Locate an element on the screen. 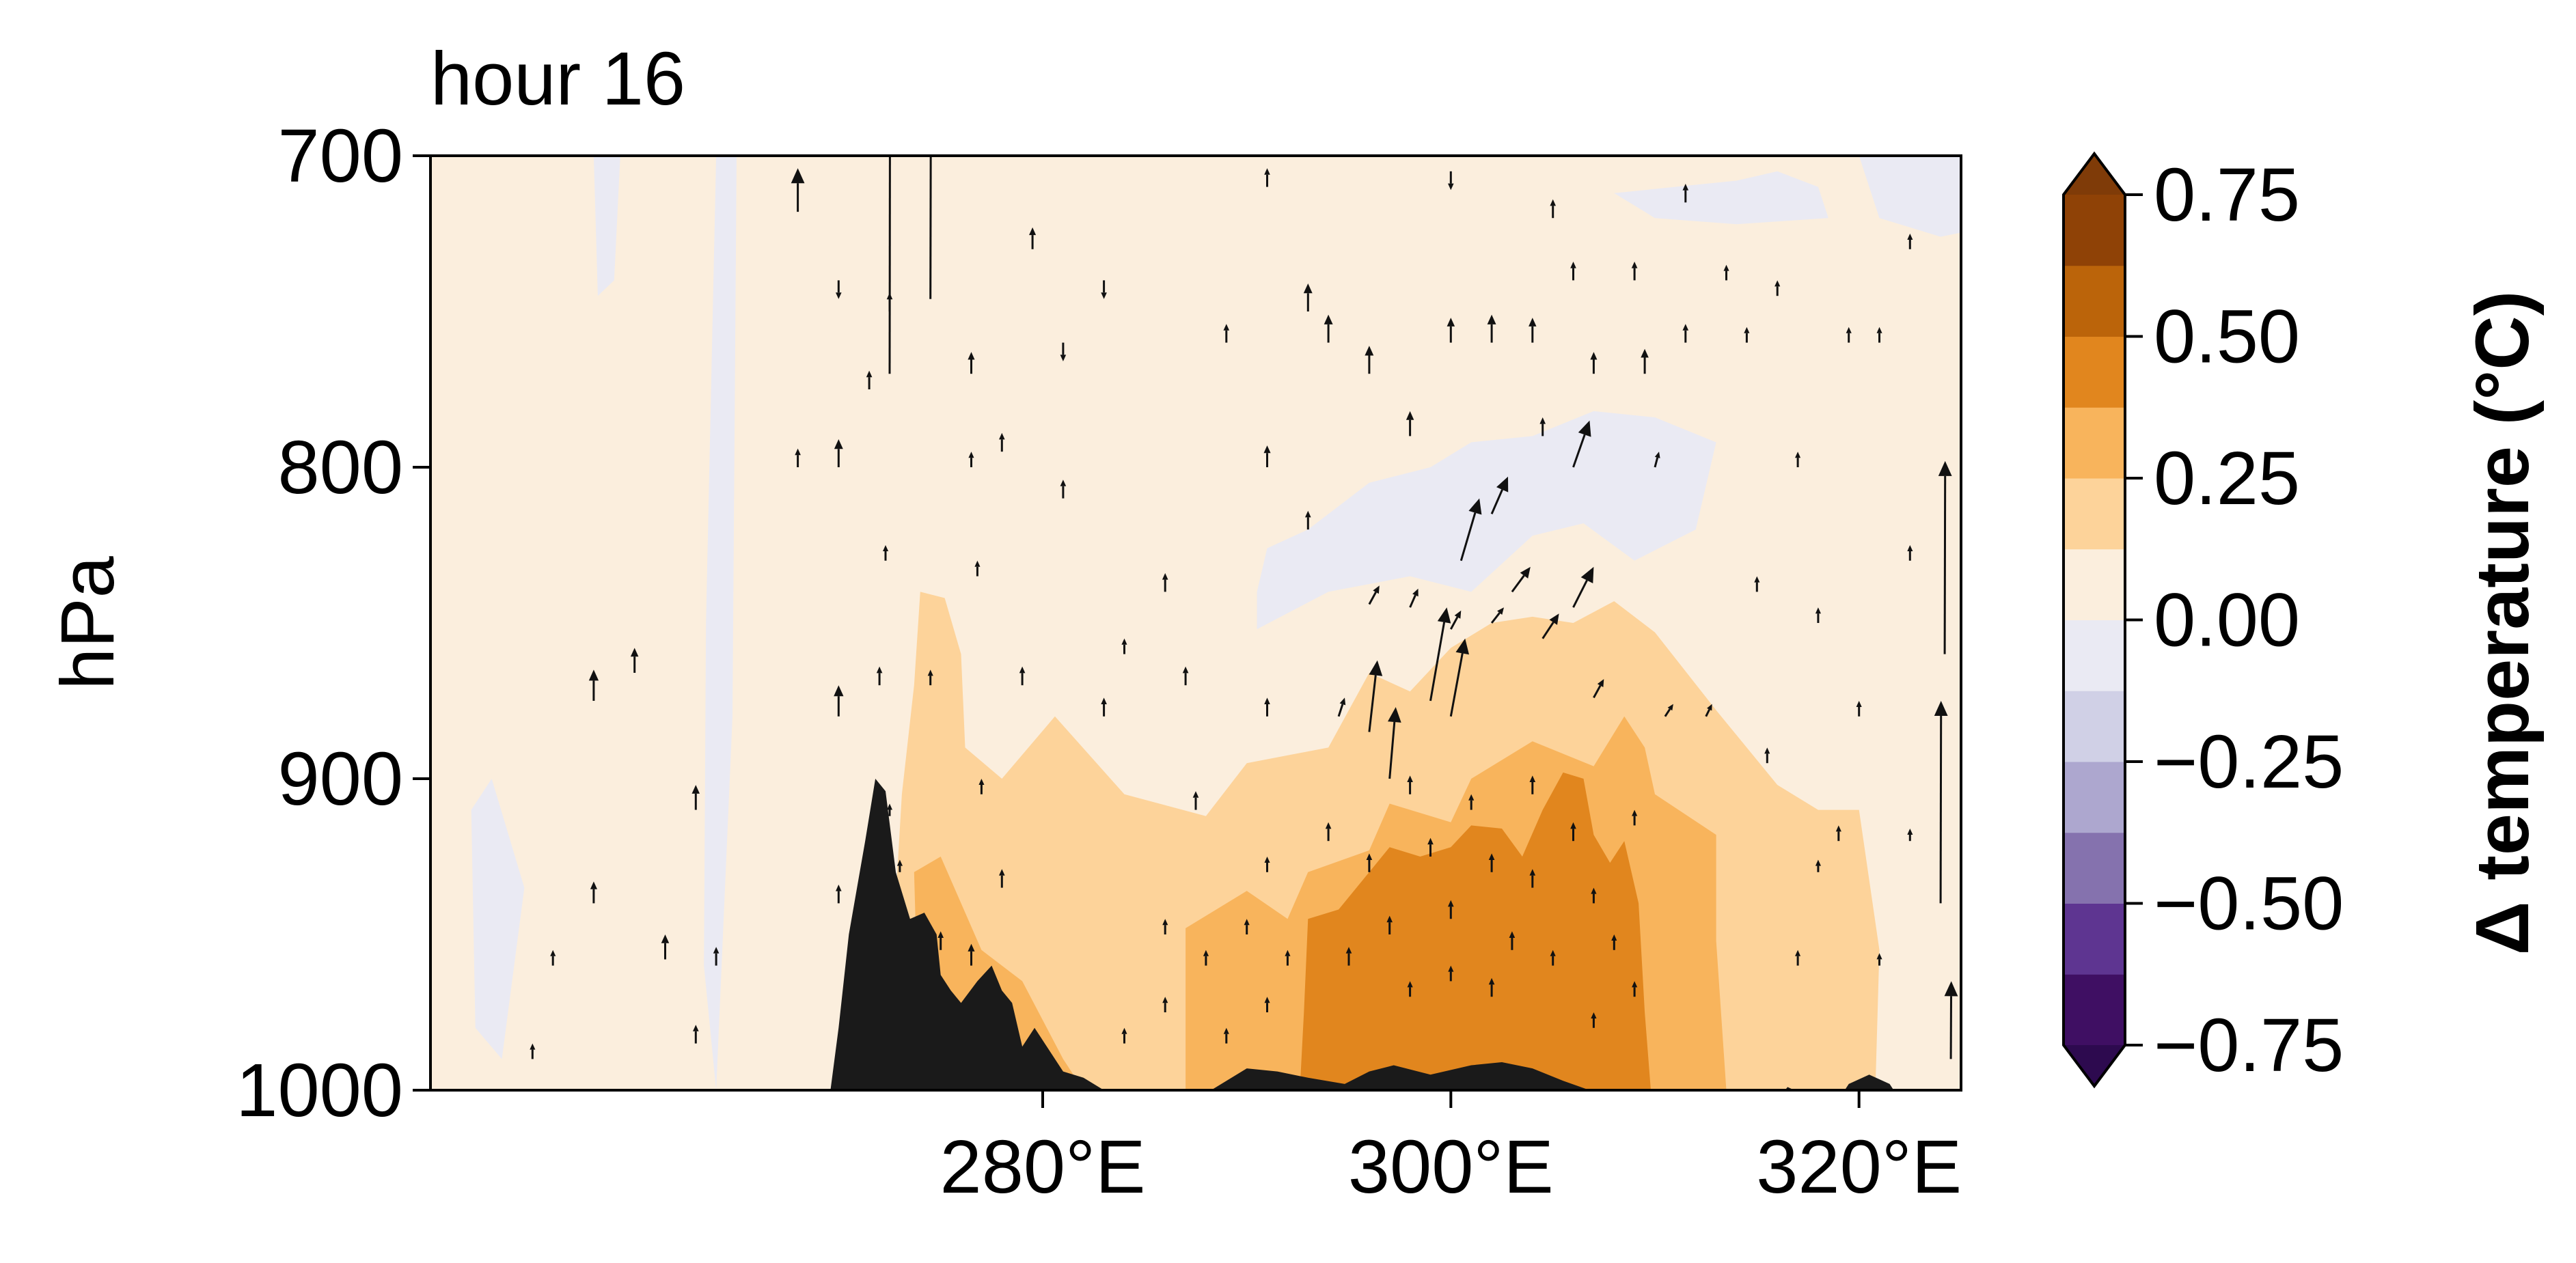 This screenshot has height=1263, width=2576. colorbar is located at coordinates (2094, 620).